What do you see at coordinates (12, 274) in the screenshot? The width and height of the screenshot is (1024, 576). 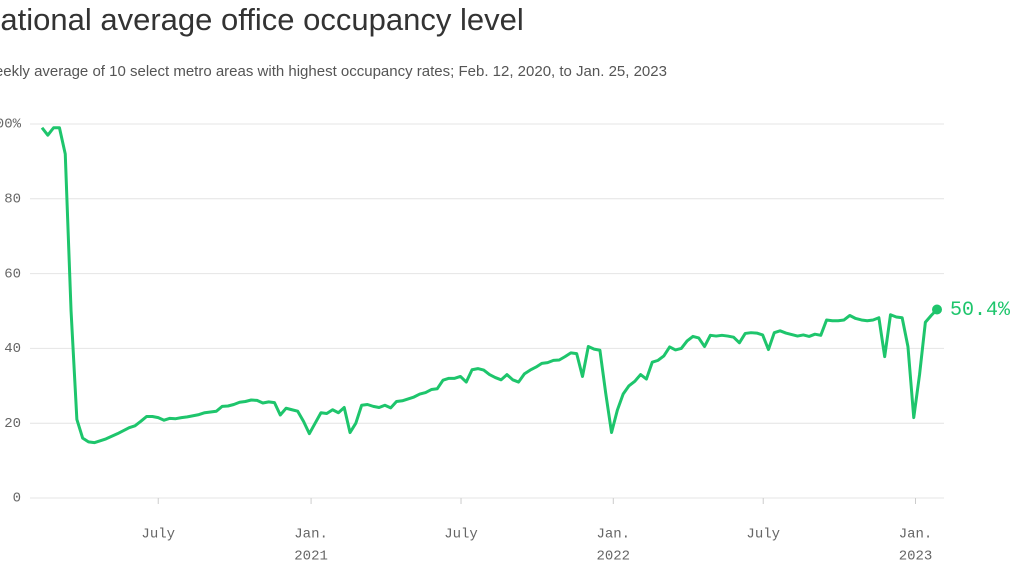 I see `y-tick-label: 60` at bounding box center [12, 274].